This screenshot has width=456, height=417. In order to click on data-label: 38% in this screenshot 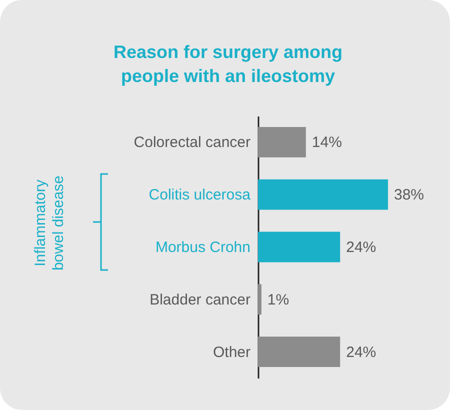, I will do `click(409, 195)`.